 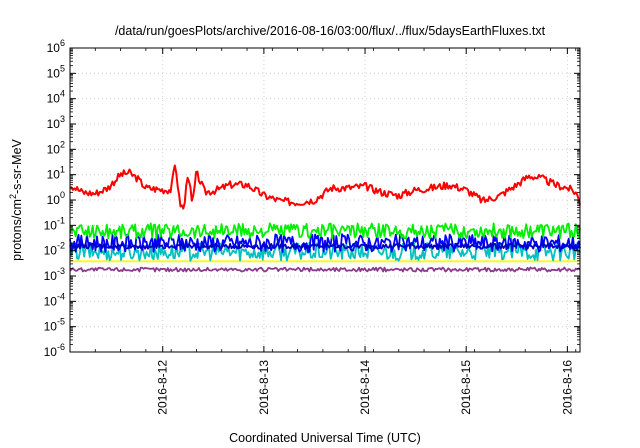 I want to click on y-tick-label: 10⁻³, so click(x=54, y=274).